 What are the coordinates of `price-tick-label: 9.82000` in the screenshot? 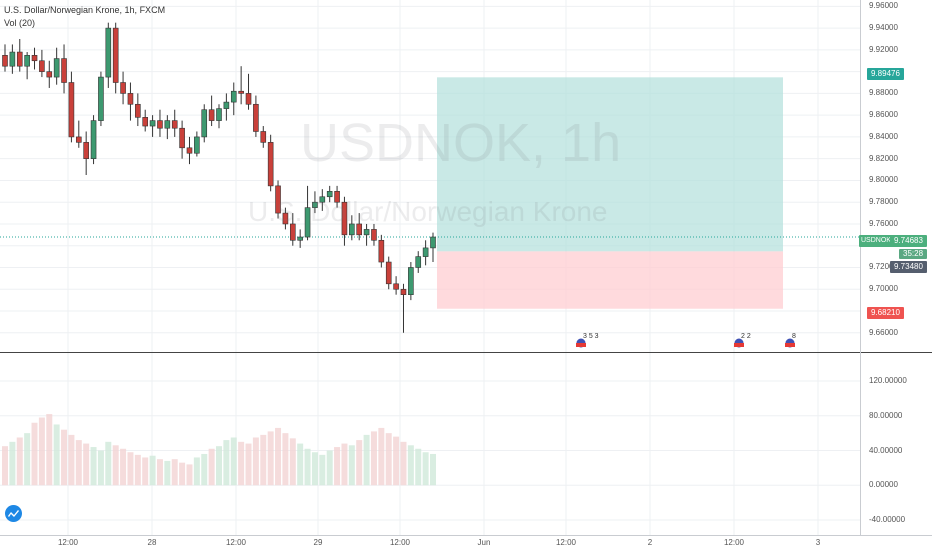 It's located at (883, 158).